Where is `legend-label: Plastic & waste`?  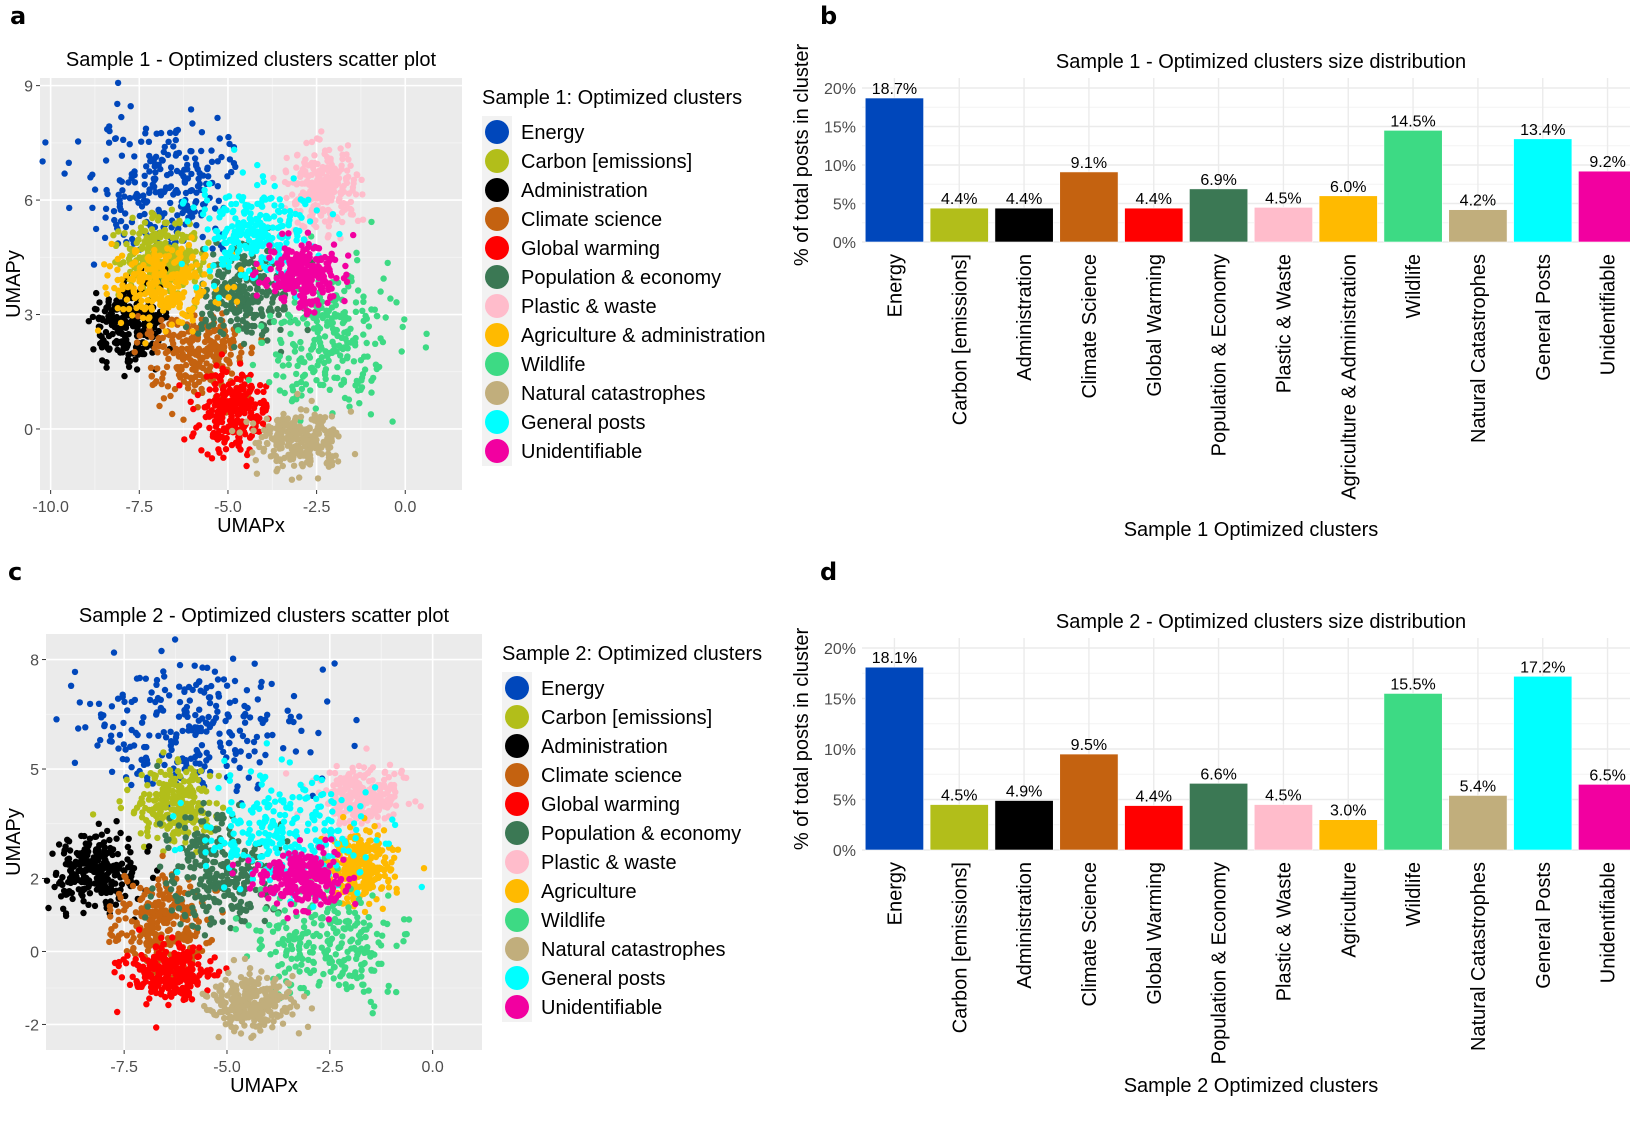
legend-label: Plastic & waste is located at coordinates (589, 307).